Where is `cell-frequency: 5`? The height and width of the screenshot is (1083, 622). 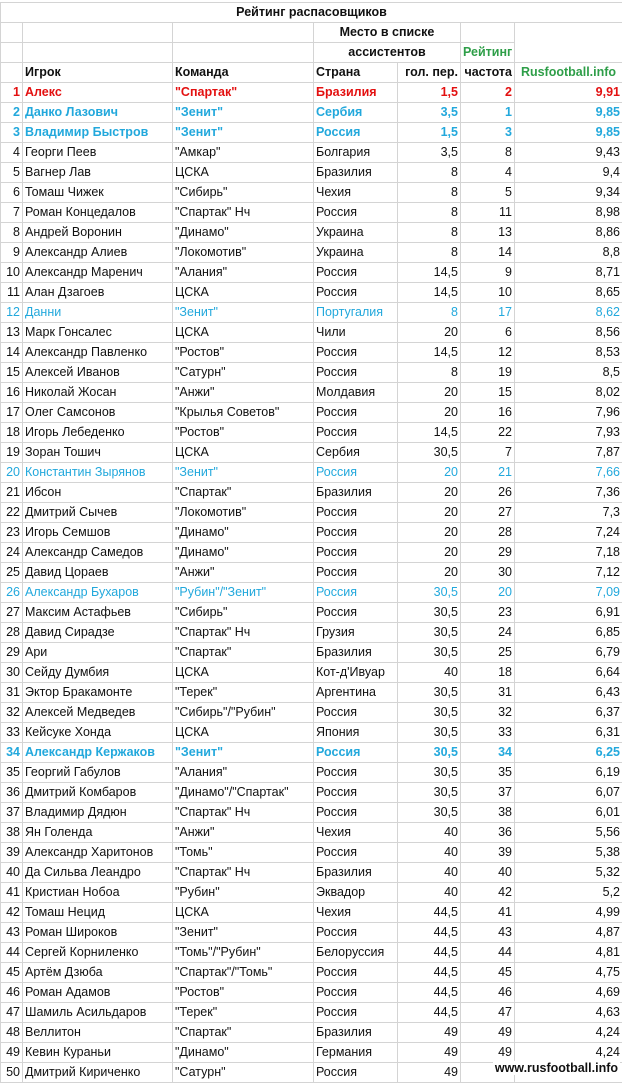 cell-frequency: 5 is located at coordinates (488, 193).